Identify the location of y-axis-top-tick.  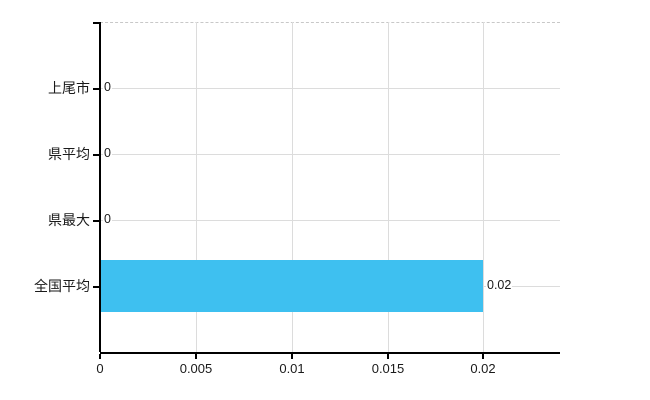
(96, 23).